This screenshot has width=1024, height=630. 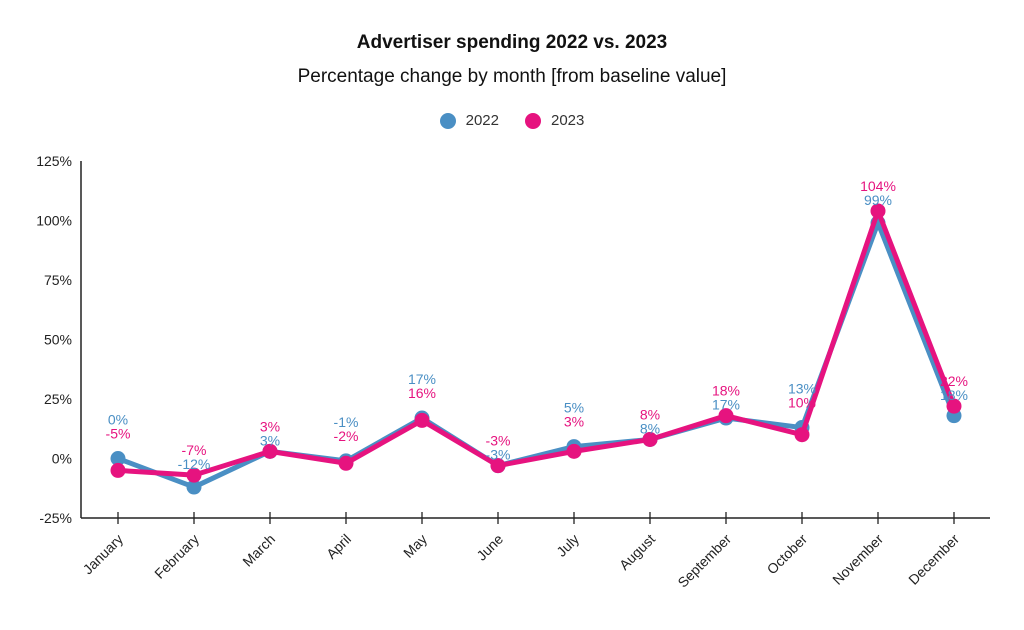 I want to click on data-label-2023: 16%, so click(x=422, y=393).